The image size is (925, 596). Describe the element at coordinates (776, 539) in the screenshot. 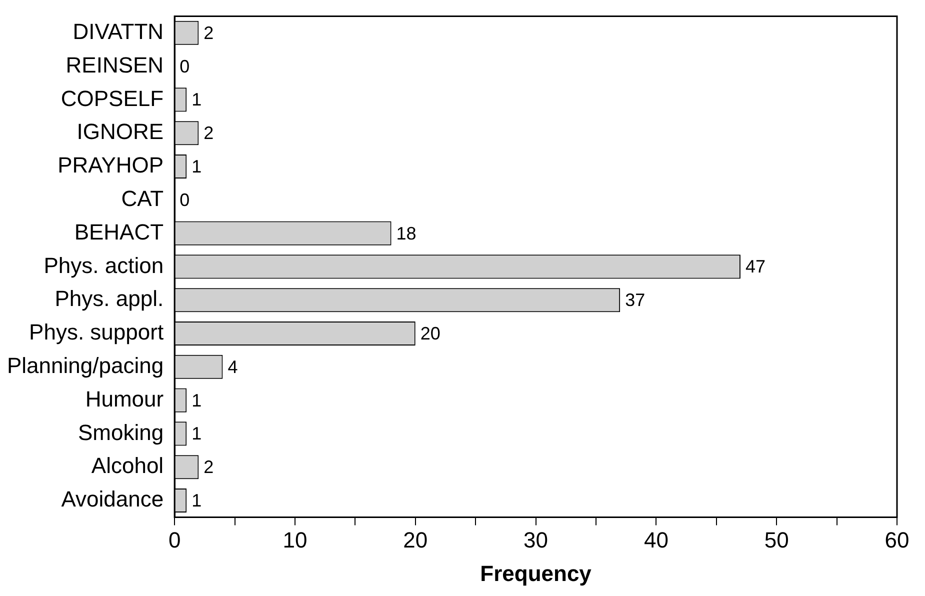

I see `x-tick-label: 50` at that location.